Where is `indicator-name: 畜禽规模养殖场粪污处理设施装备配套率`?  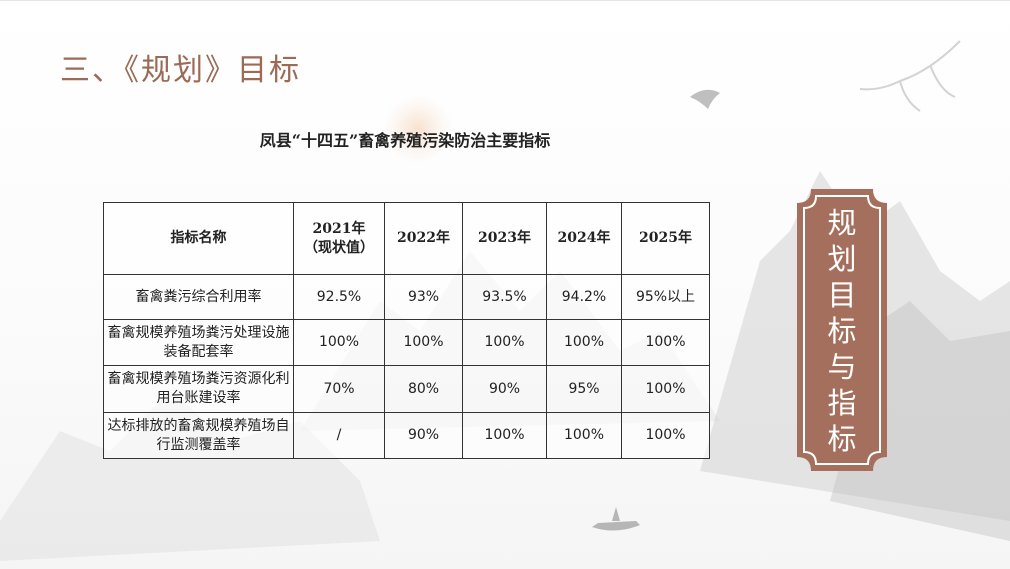
indicator-name: 畜禽规模养殖场粪污处理设施装备配套率 is located at coordinates (198, 342).